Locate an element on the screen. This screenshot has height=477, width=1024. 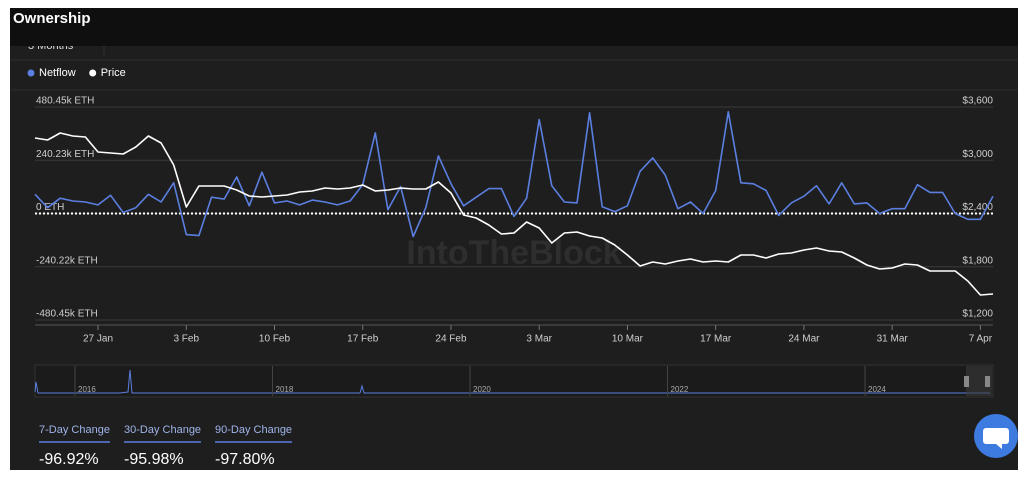
navigator-label: 2020 is located at coordinates (482, 389).